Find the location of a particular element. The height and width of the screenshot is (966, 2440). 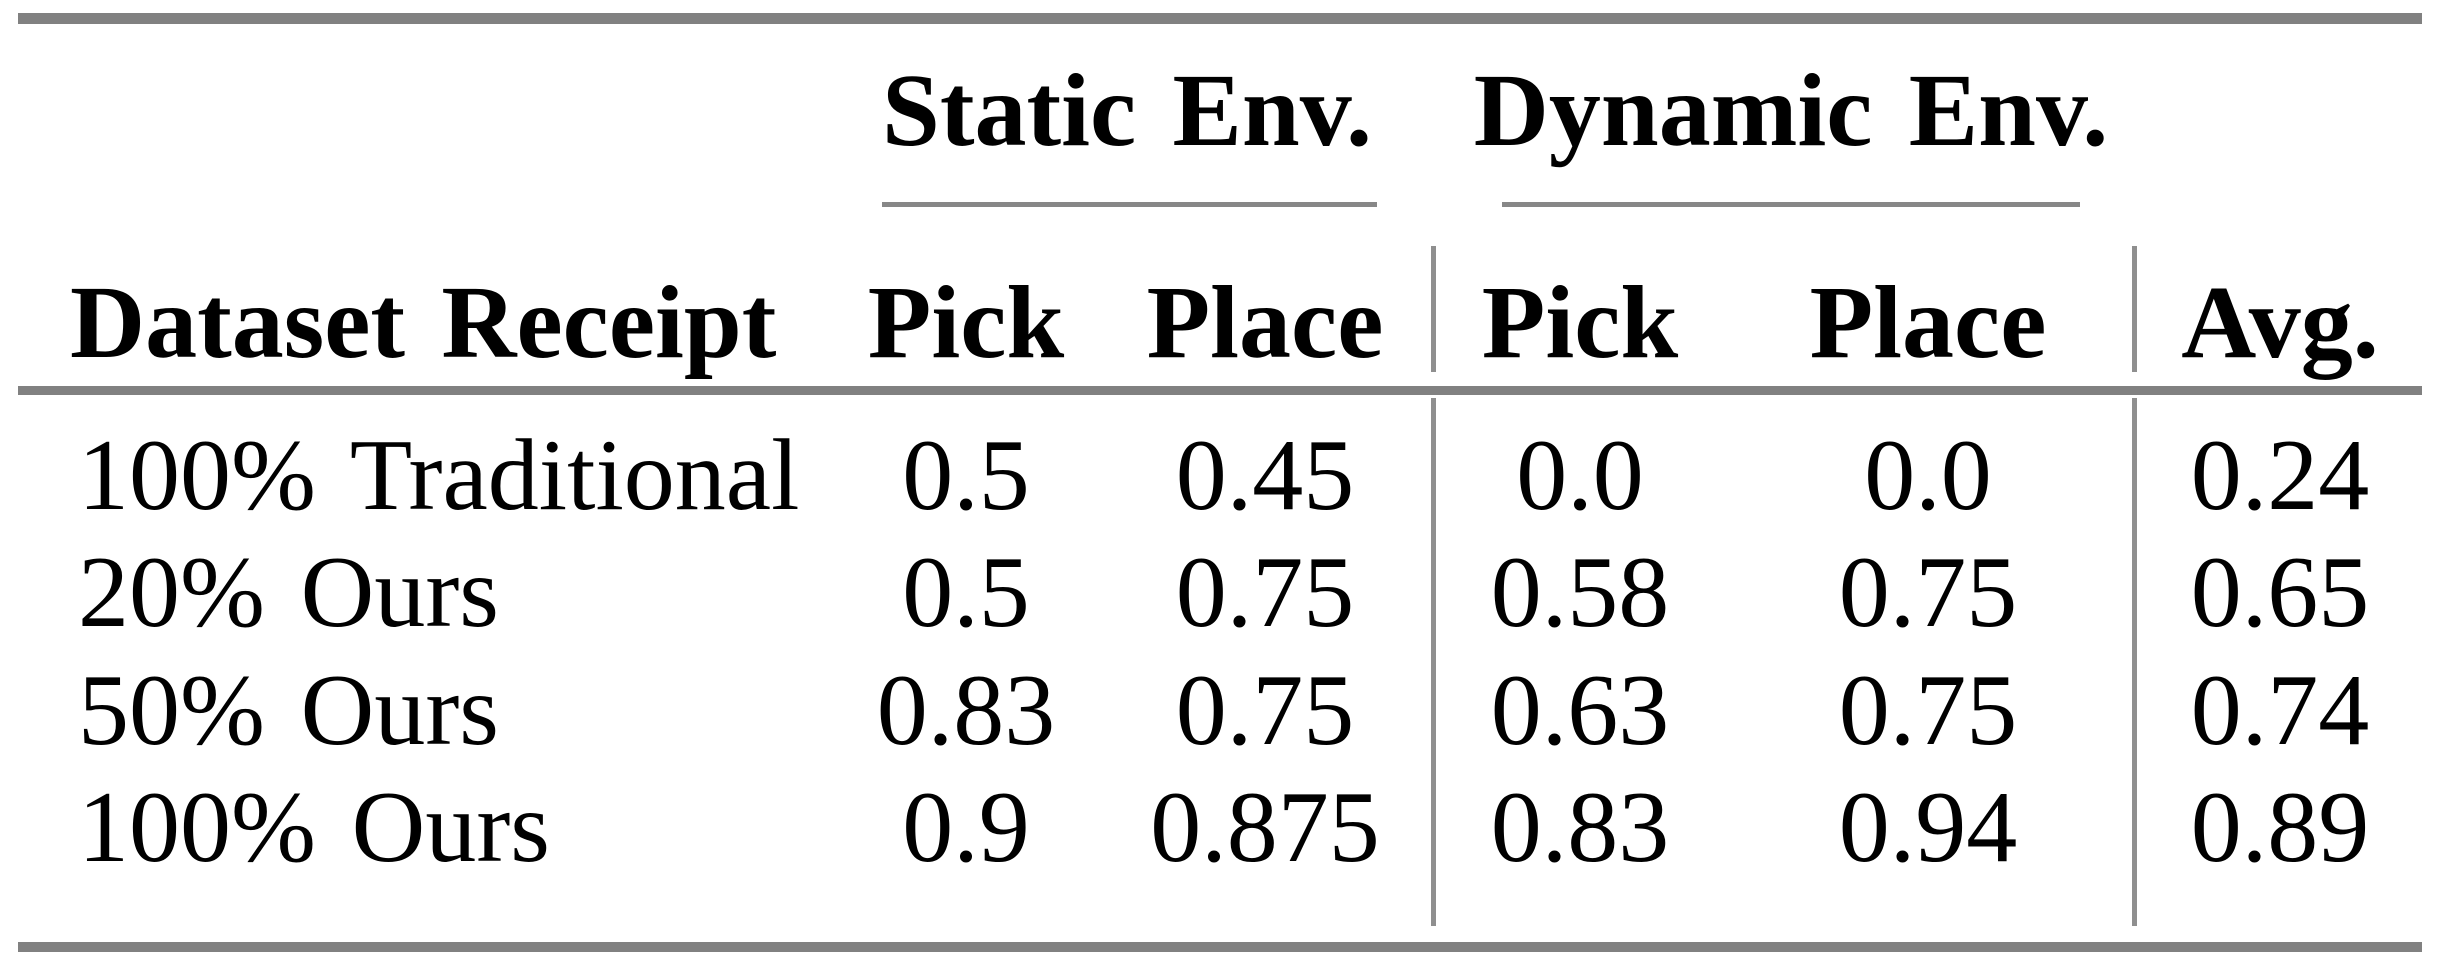

column-divider-2-header is located at coordinates (2134, 309).